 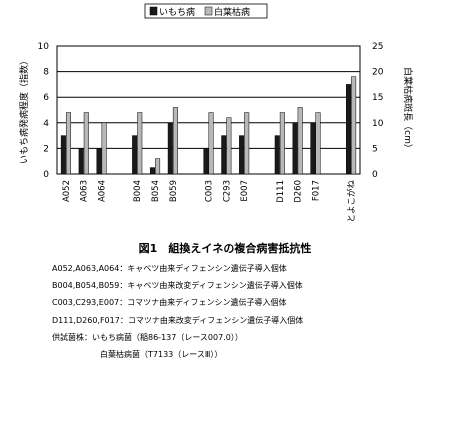 I want to click on note-line: 供試菌株：いもち病菌（稲86-137（レース007.0））, so click(x=147, y=337).